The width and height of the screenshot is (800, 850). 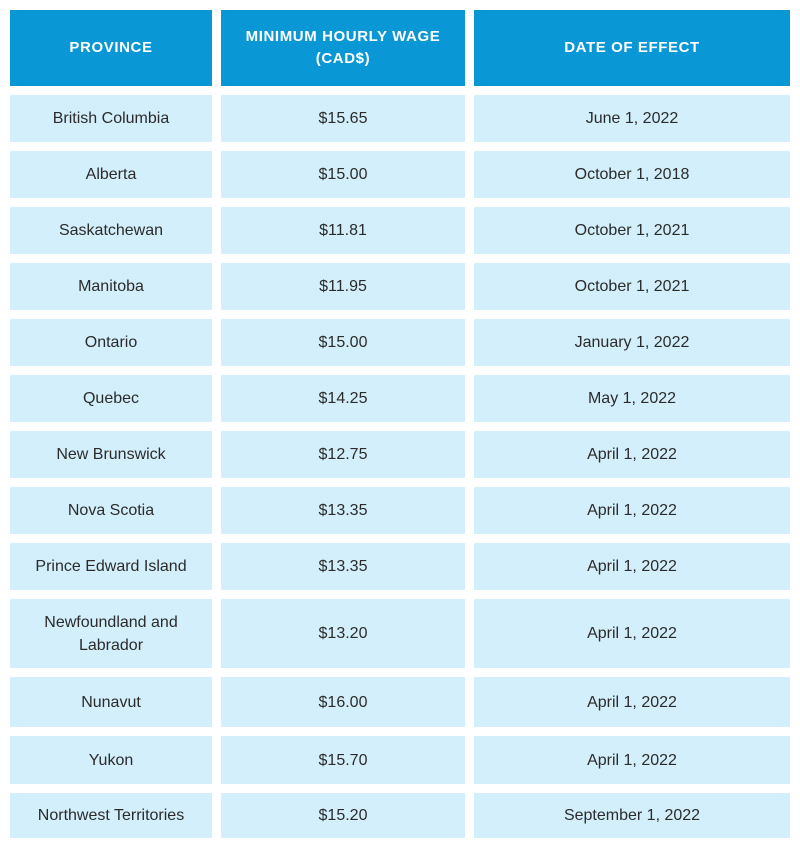 I want to click on table-cell: $16.00, so click(x=343, y=702).